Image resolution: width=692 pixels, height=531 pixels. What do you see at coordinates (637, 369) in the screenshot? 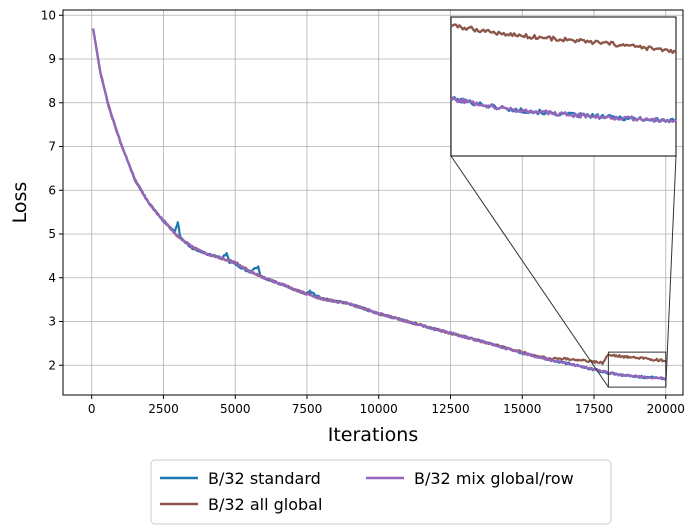
I see `zoom-rectangle` at bounding box center [637, 369].